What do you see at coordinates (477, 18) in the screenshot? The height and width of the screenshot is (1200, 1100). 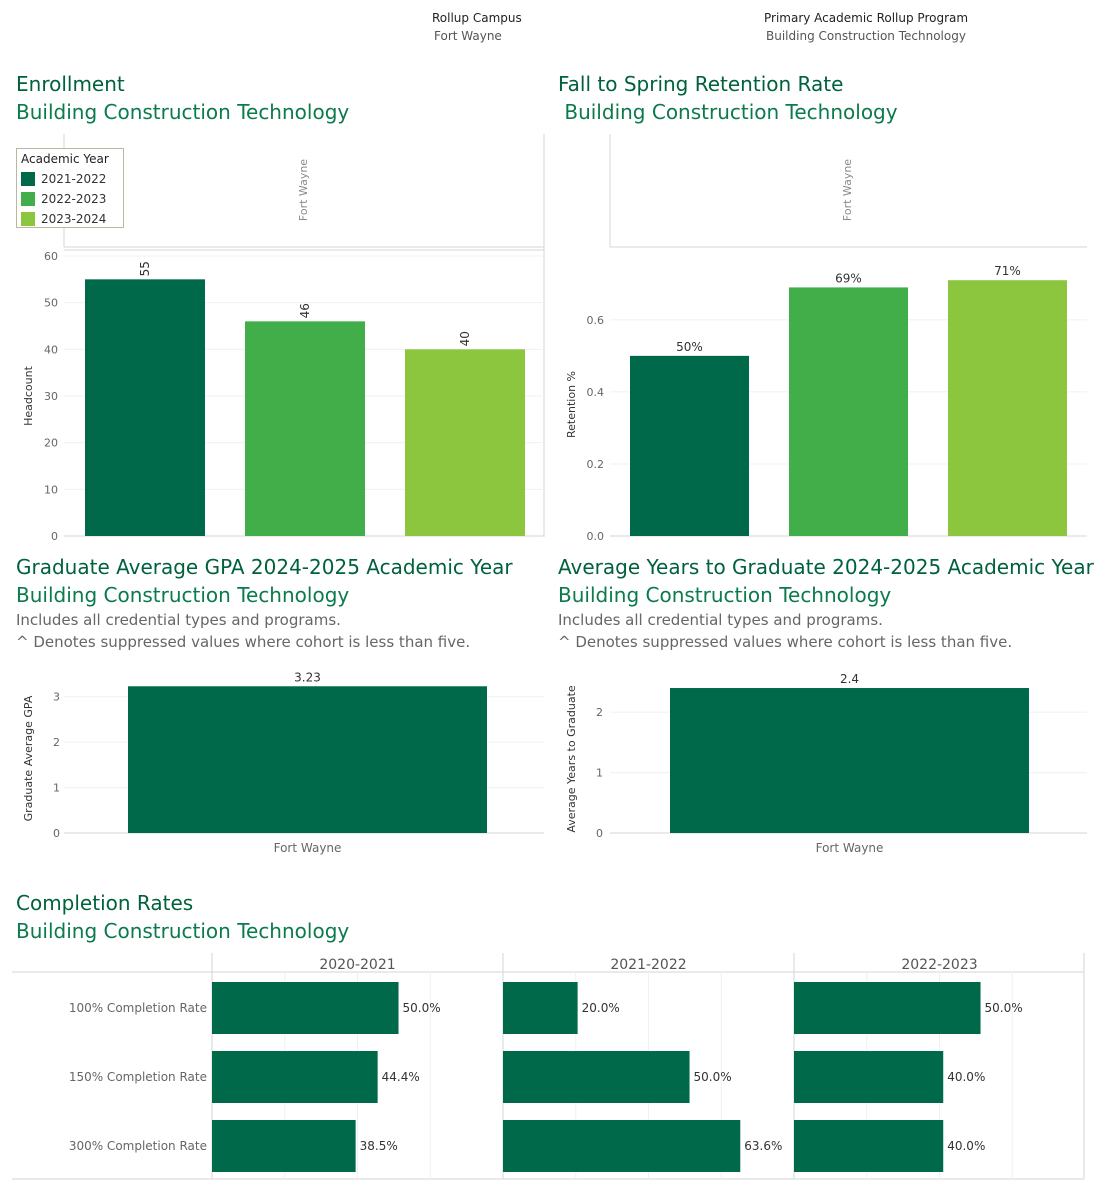 I see `campus-filter-label: Rollup Campus` at bounding box center [477, 18].